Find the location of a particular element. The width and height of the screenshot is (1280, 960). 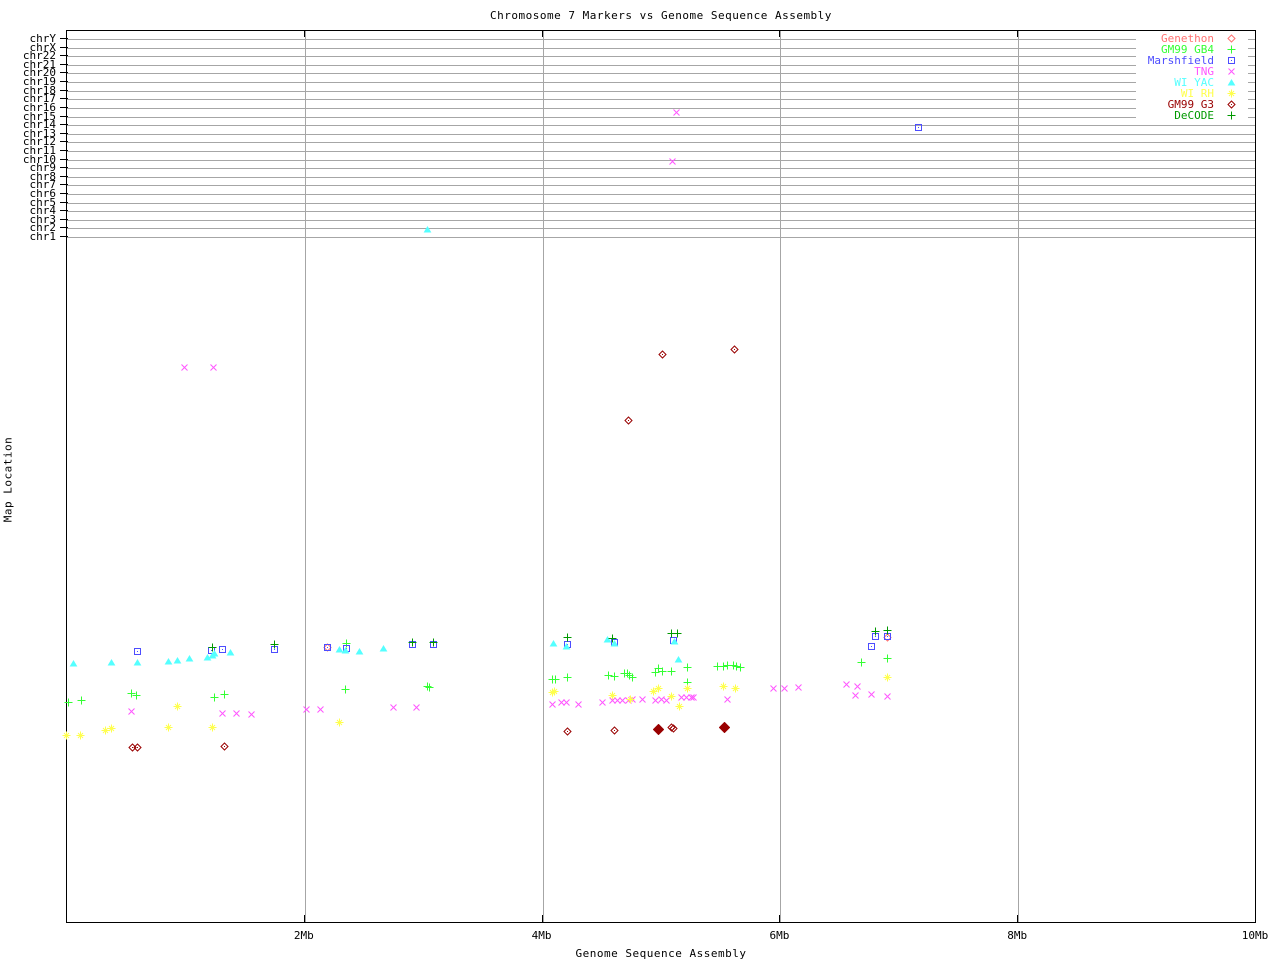

chromosome-label: chr8 is located at coordinates (43, 176).